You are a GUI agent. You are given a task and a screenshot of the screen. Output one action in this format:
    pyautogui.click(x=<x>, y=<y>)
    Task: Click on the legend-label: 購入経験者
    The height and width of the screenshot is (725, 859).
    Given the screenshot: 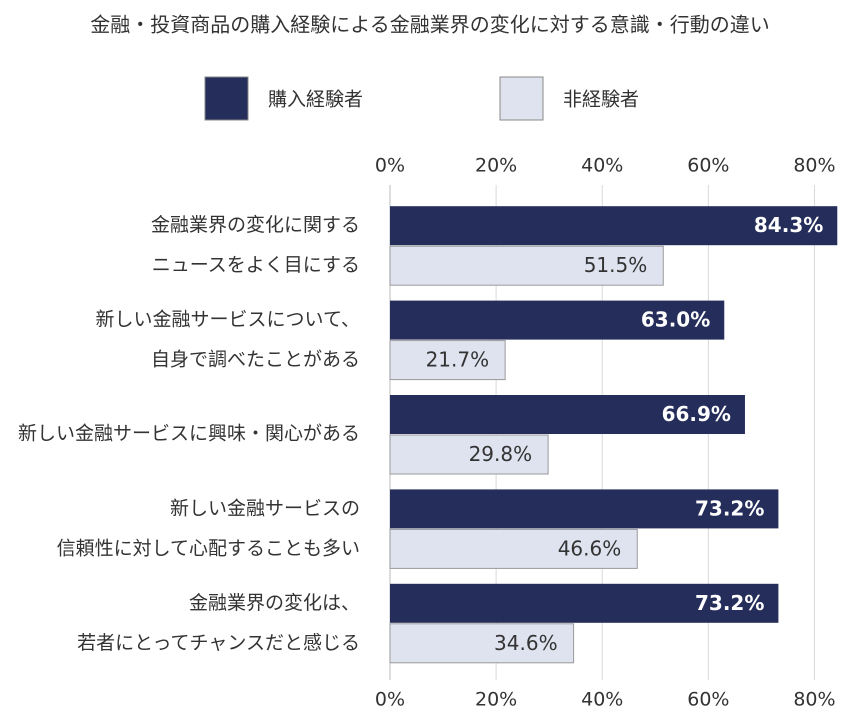 What is the action you would take?
    pyautogui.click(x=315, y=100)
    